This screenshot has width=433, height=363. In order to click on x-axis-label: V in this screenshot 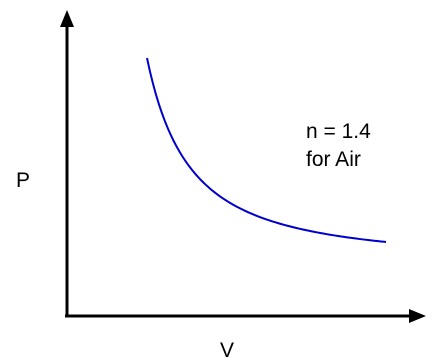, I will do `click(227, 350)`.